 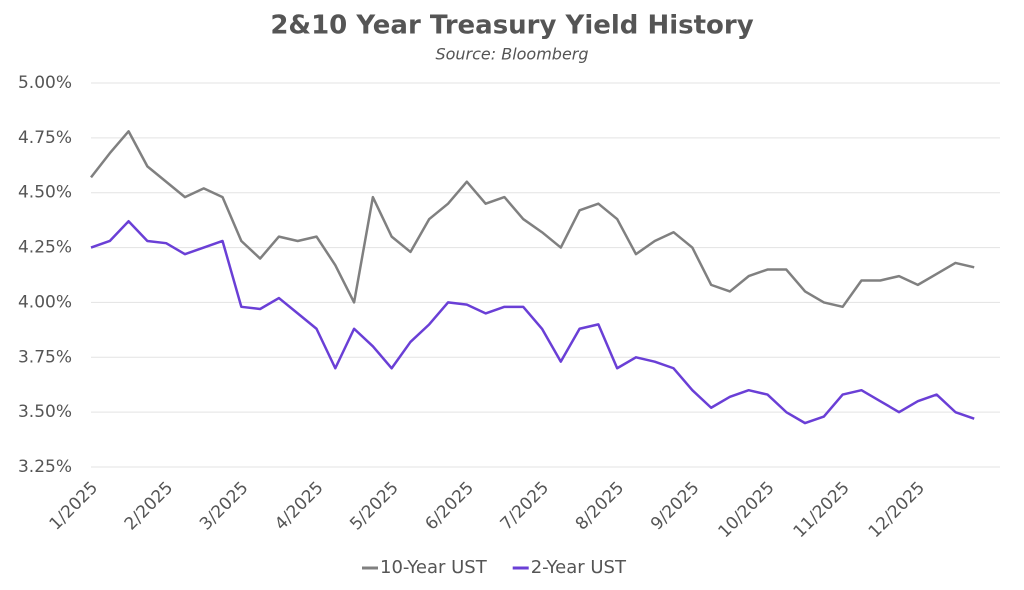 I want to click on x-tick-label: 10/2025, so click(x=746, y=510).